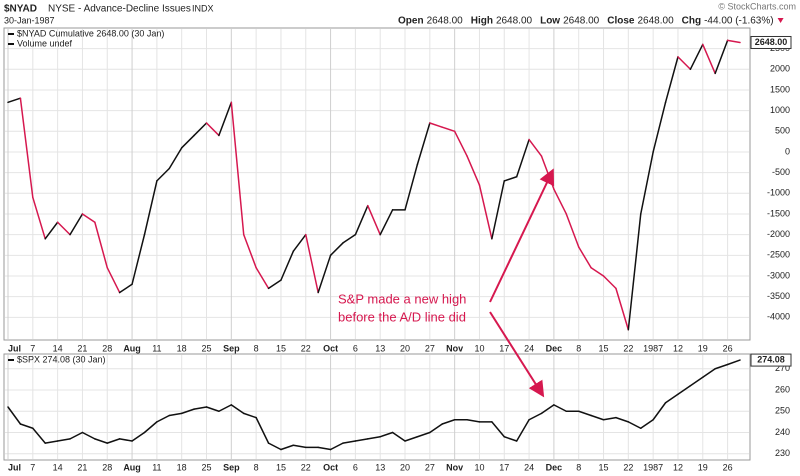  Describe the element at coordinates (182, 467) in the screenshot. I see `x-tick-label: 18` at that location.